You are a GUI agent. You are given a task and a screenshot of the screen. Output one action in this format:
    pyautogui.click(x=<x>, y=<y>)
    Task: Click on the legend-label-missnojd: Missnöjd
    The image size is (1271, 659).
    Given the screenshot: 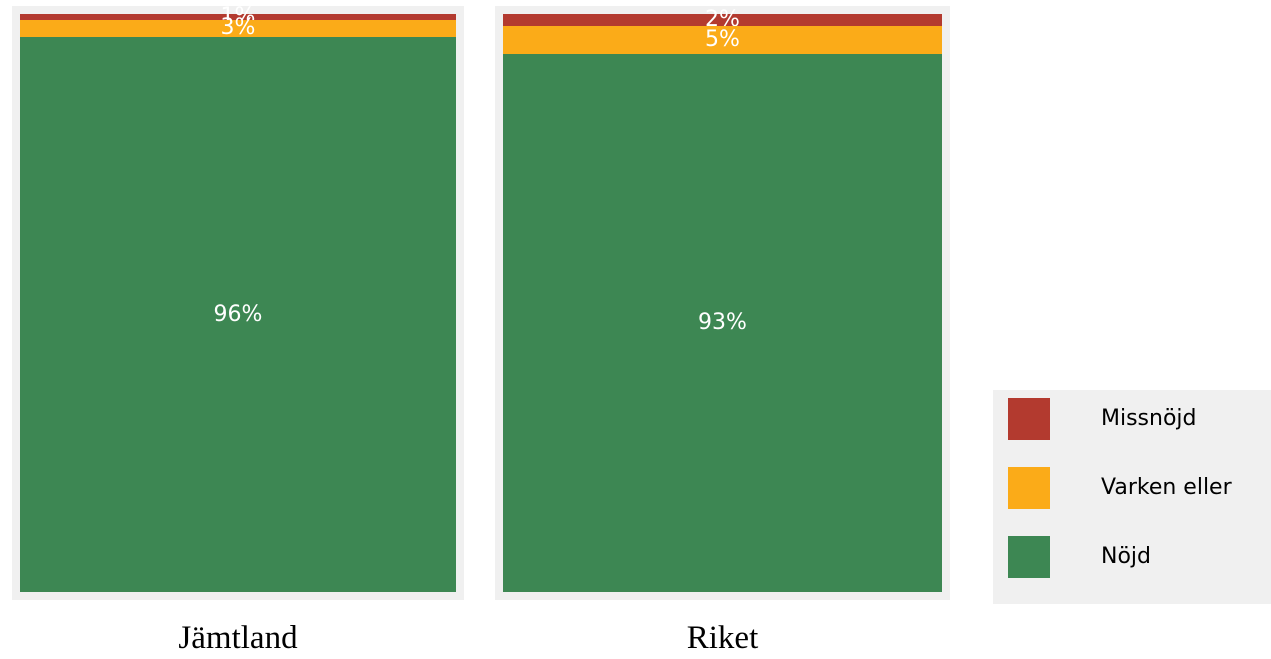 What is the action you would take?
    pyautogui.click(x=1149, y=418)
    